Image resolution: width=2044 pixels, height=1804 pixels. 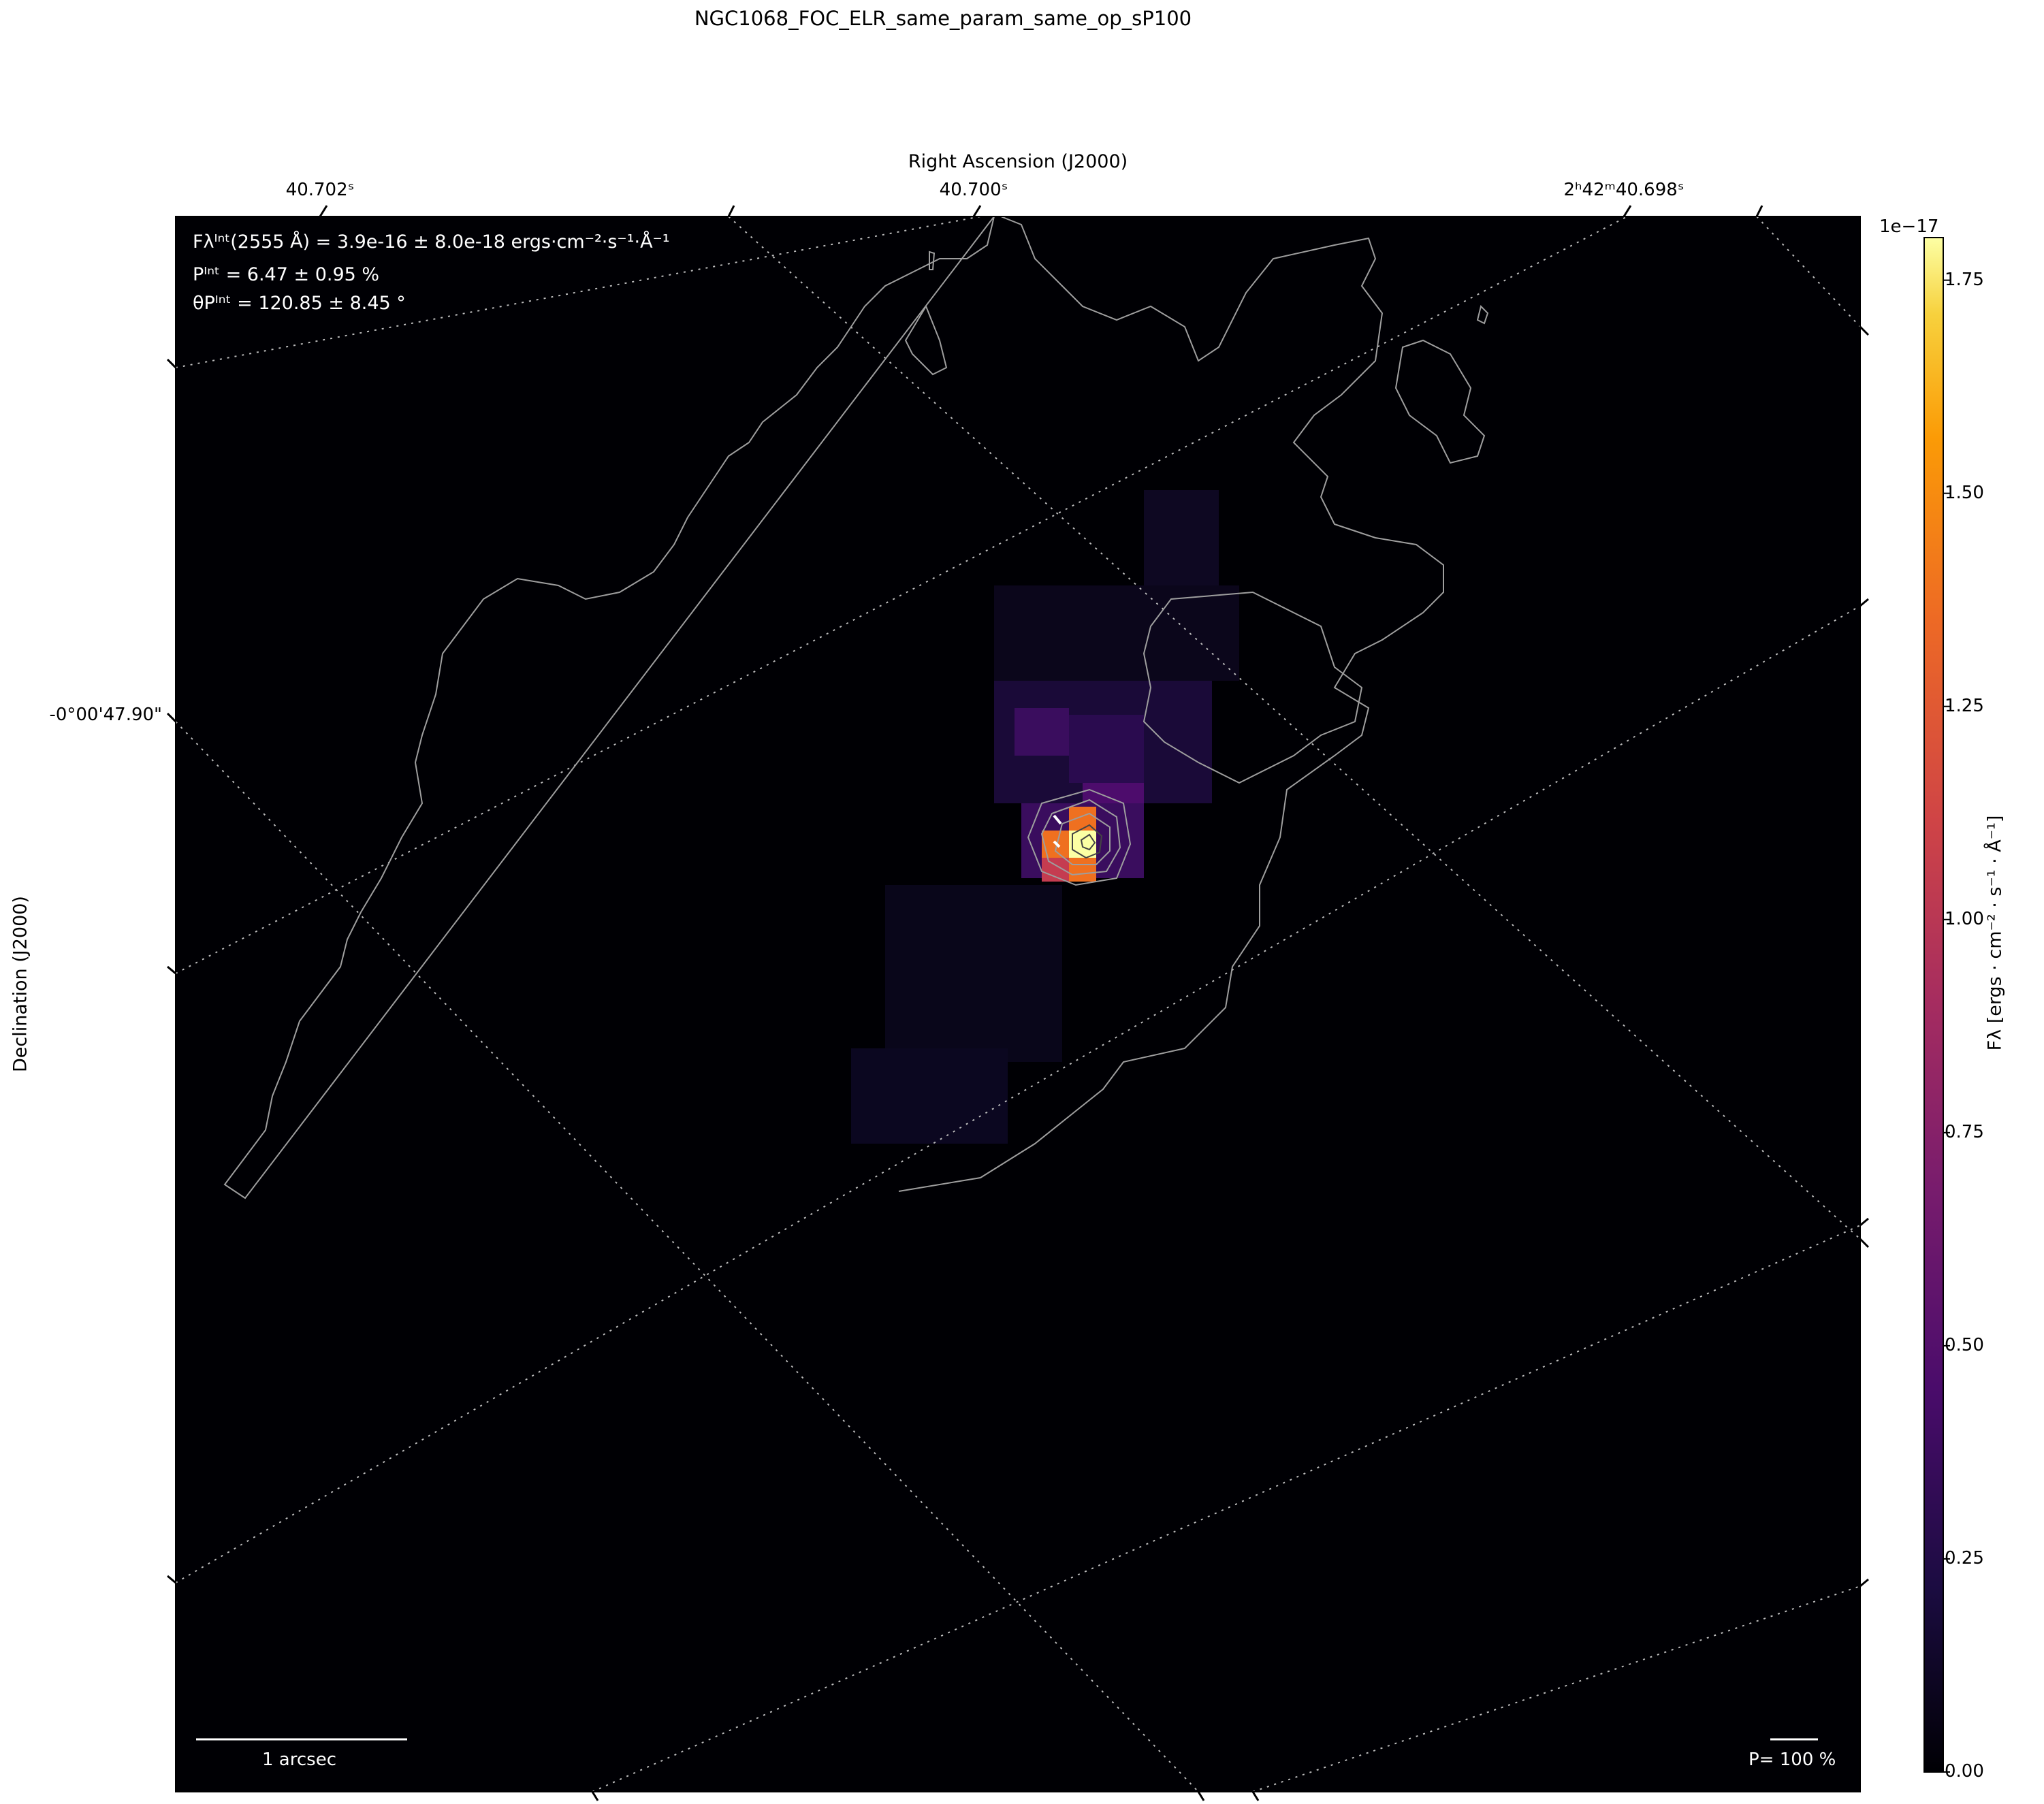 What do you see at coordinates (1965, 1771) in the screenshot?
I see `colorbar-tick-label: 0.00` at bounding box center [1965, 1771].